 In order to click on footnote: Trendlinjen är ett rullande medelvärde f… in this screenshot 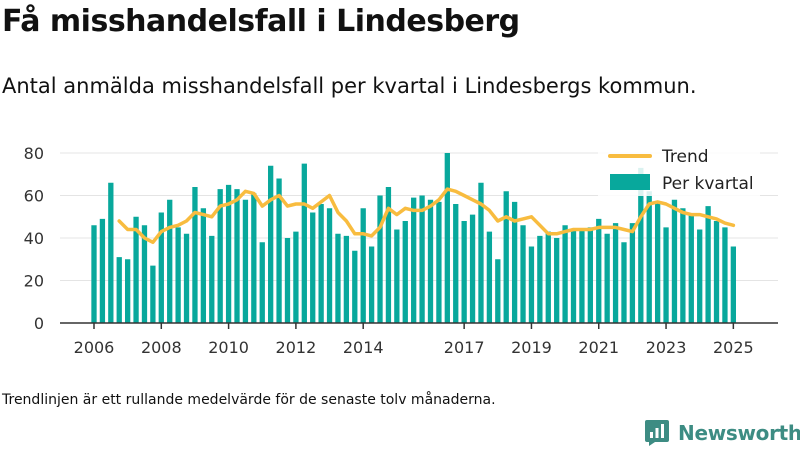, I will do `click(249, 400)`.